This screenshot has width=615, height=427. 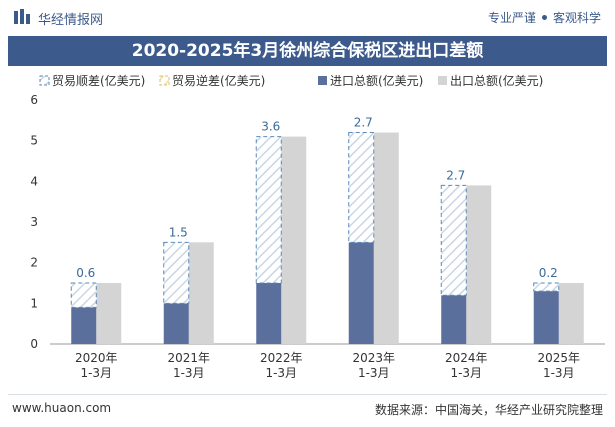 I want to click on y-tick-label-3: 3, so click(x=34, y=222).